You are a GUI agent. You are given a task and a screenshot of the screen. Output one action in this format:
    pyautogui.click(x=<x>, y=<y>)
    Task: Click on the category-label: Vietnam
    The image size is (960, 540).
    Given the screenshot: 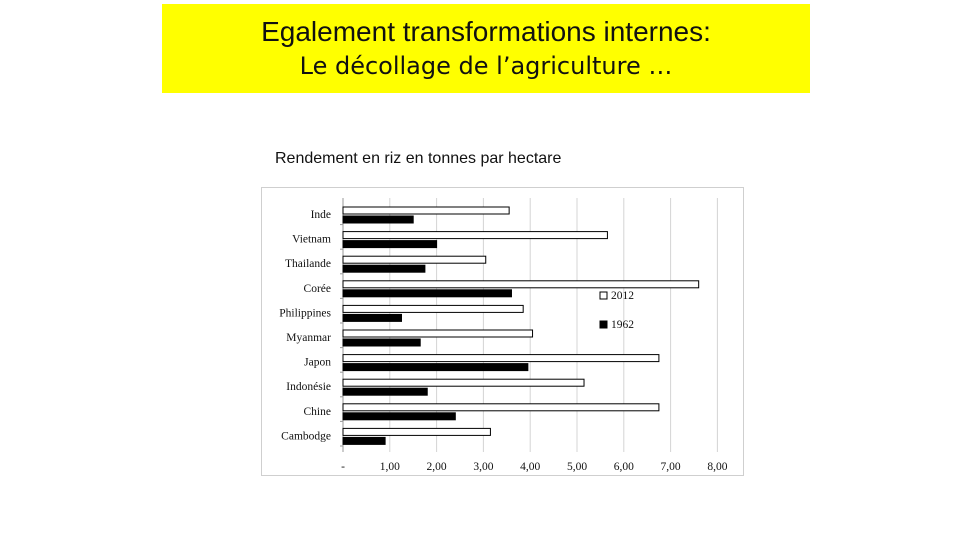 What is the action you would take?
    pyautogui.click(x=311, y=240)
    